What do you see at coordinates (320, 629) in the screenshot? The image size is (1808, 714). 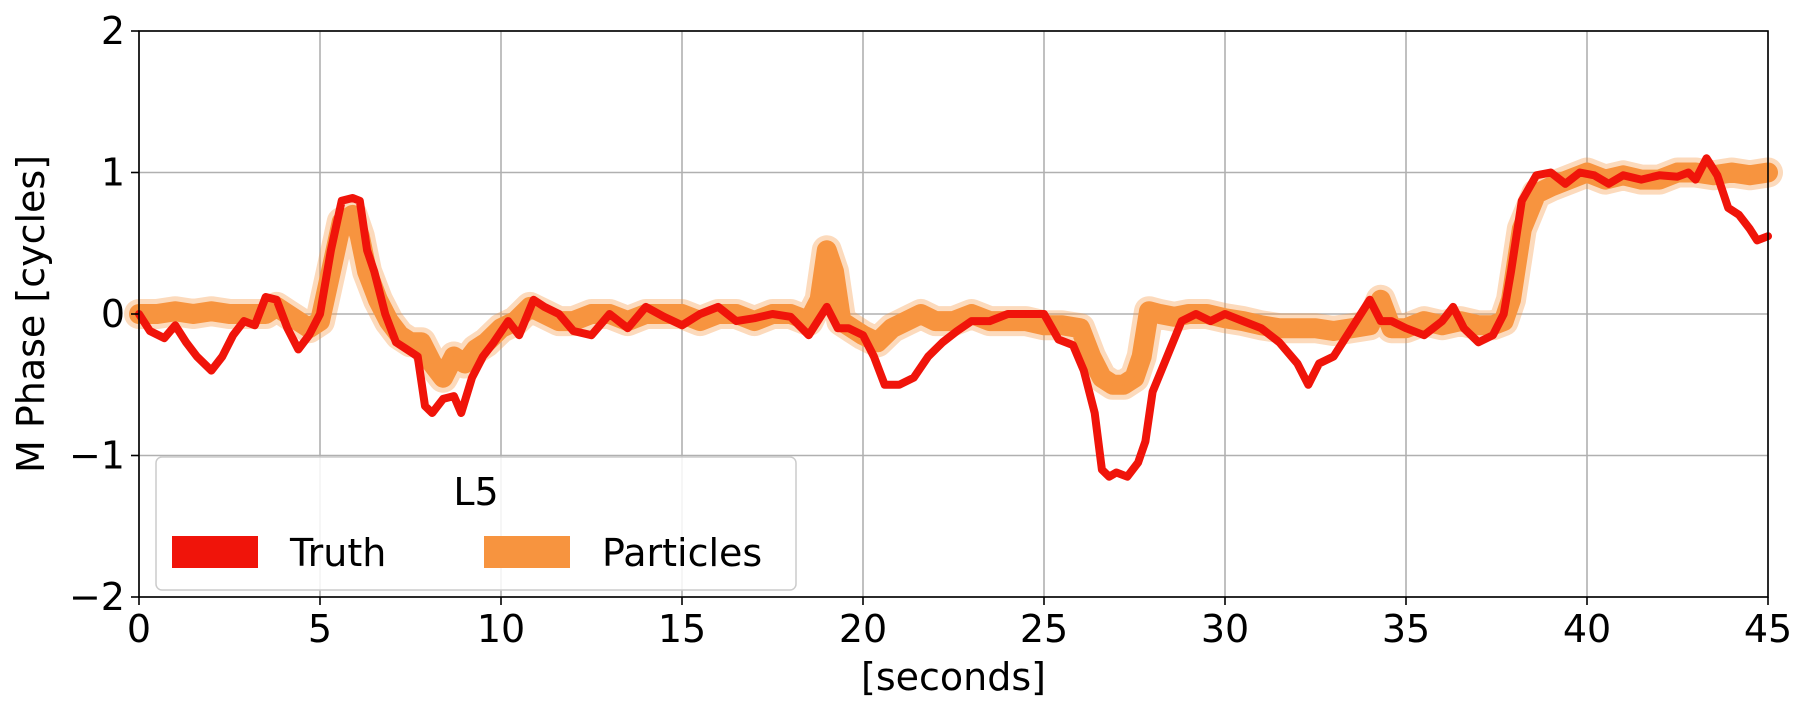 I see `x-tick-label: 5` at bounding box center [320, 629].